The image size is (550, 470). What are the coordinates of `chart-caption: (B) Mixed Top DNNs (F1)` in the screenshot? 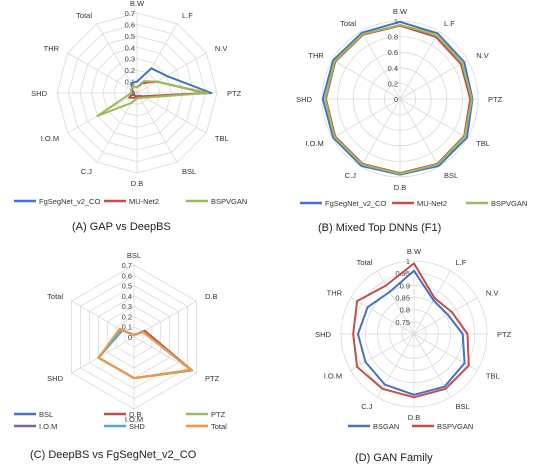 It's located at (379, 228).